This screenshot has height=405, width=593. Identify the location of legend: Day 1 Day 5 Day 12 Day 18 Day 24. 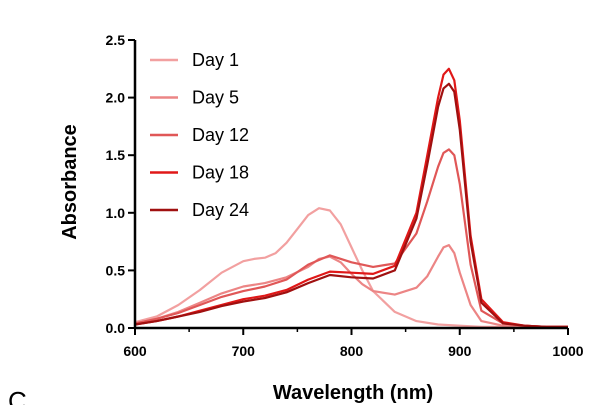
(199, 135).